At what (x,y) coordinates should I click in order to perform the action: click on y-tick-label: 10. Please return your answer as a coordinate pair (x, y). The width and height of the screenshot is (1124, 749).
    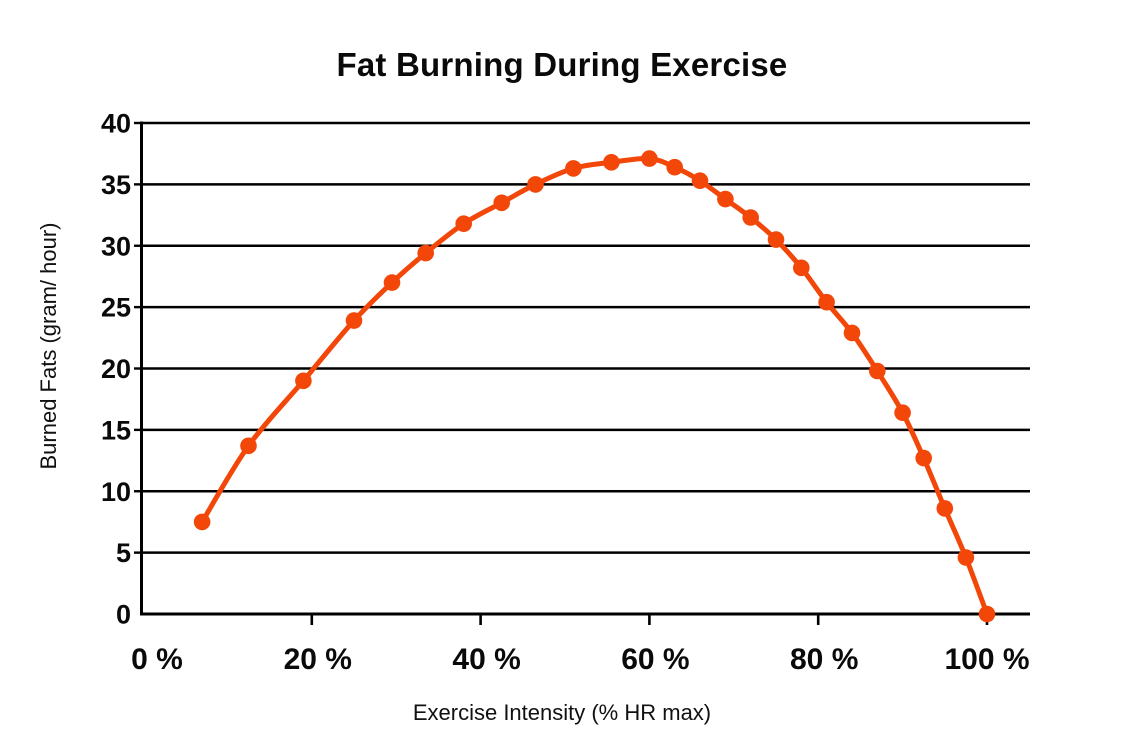
    Looking at the image, I should click on (116, 492).